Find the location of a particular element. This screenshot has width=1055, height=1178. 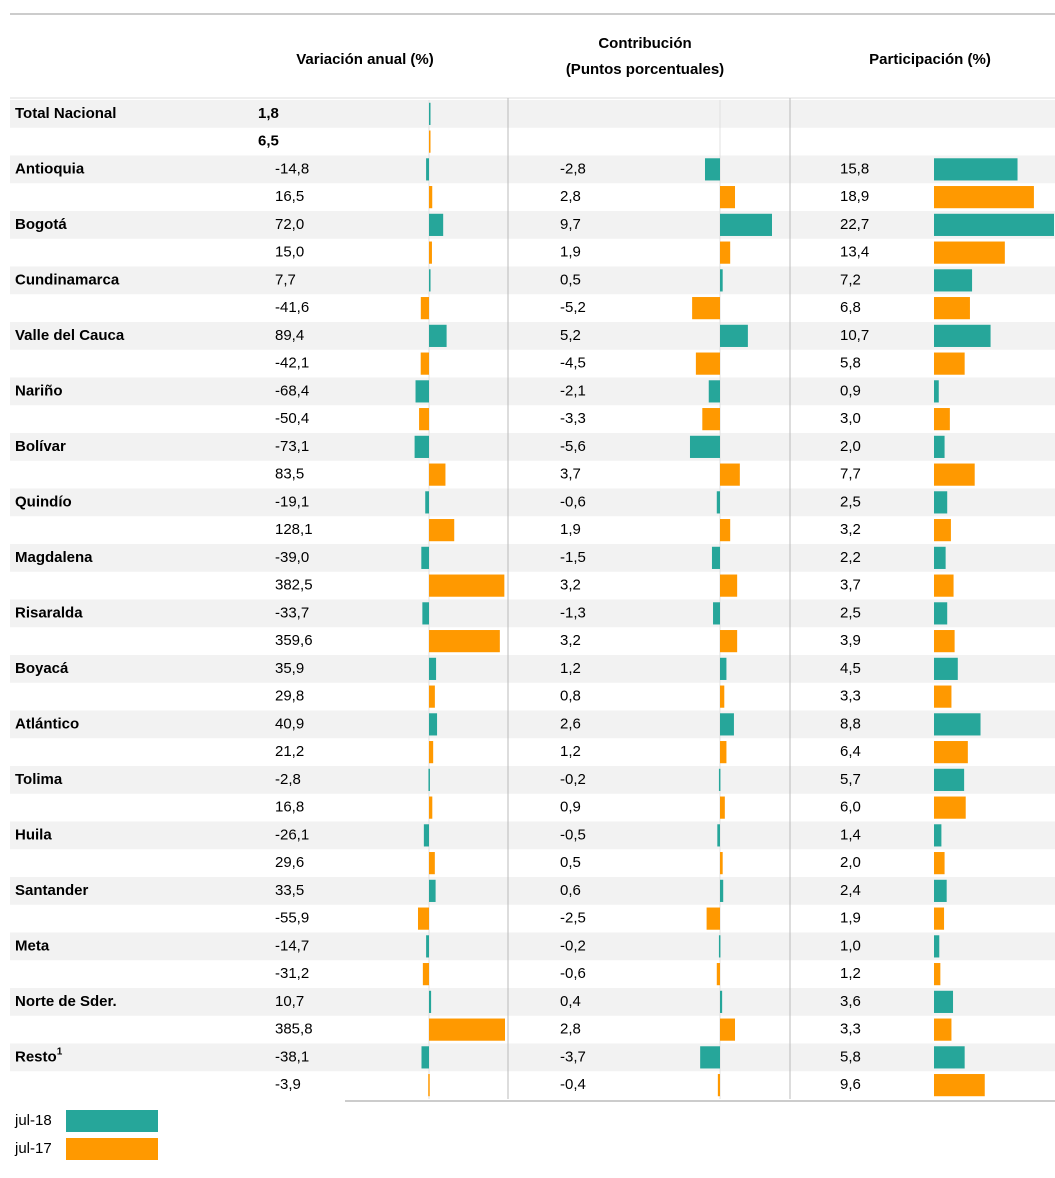

cell-value: 0,5 is located at coordinates (570, 279).